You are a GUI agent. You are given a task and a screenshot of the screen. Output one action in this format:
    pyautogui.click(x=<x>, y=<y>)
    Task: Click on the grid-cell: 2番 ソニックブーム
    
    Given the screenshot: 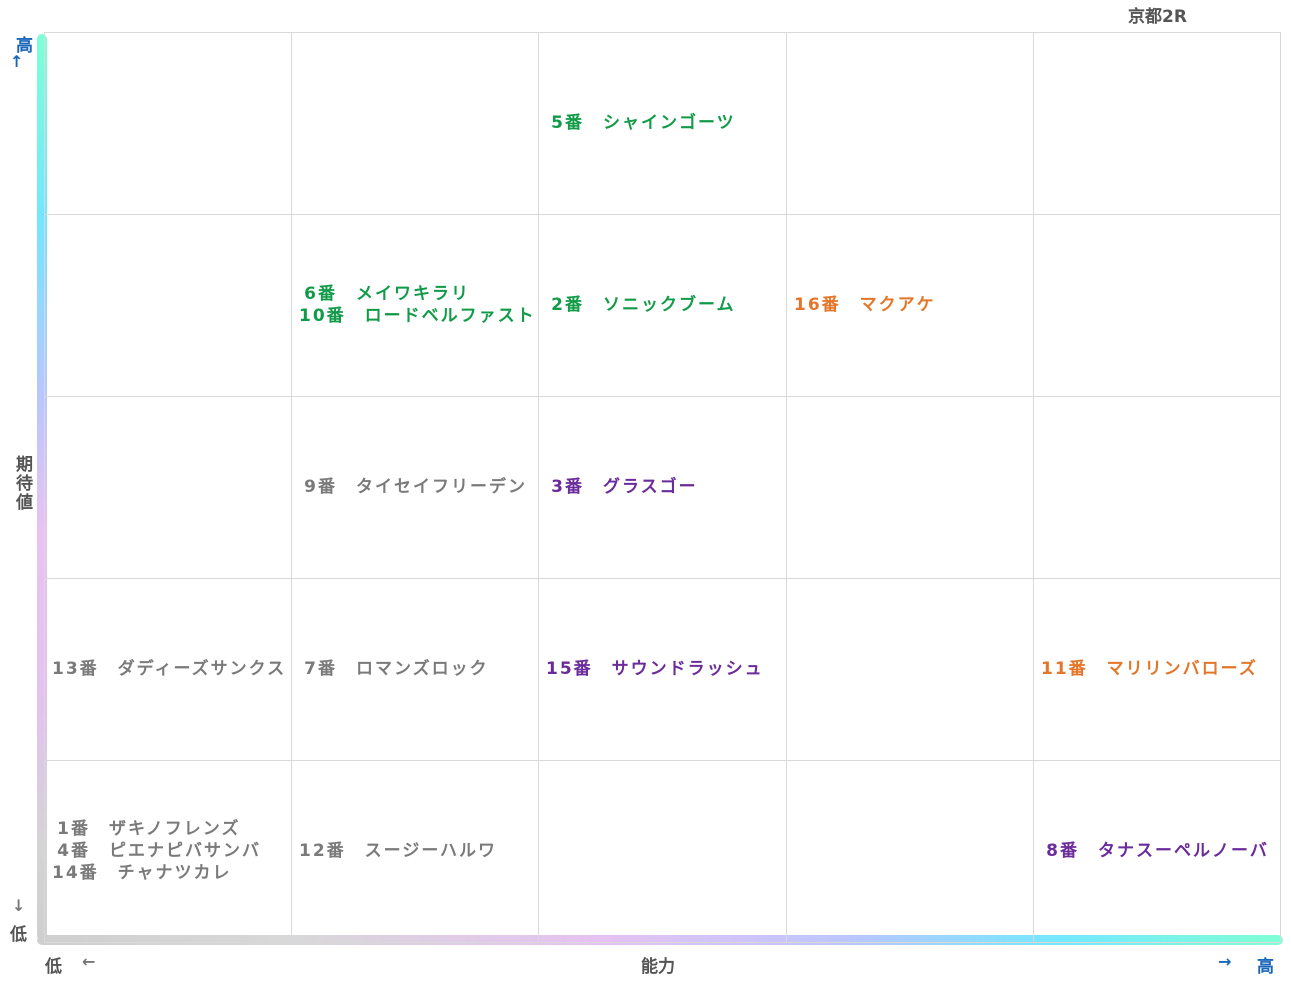 What is the action you would take?
    pyautogui.click(x=664, y=305)
    